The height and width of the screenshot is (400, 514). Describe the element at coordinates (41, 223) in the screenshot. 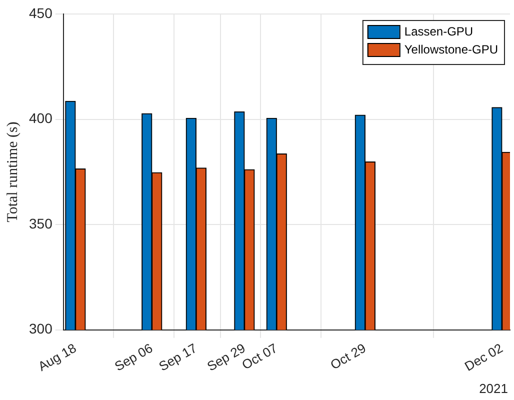

I see `y-tick-label: 350` at that location.